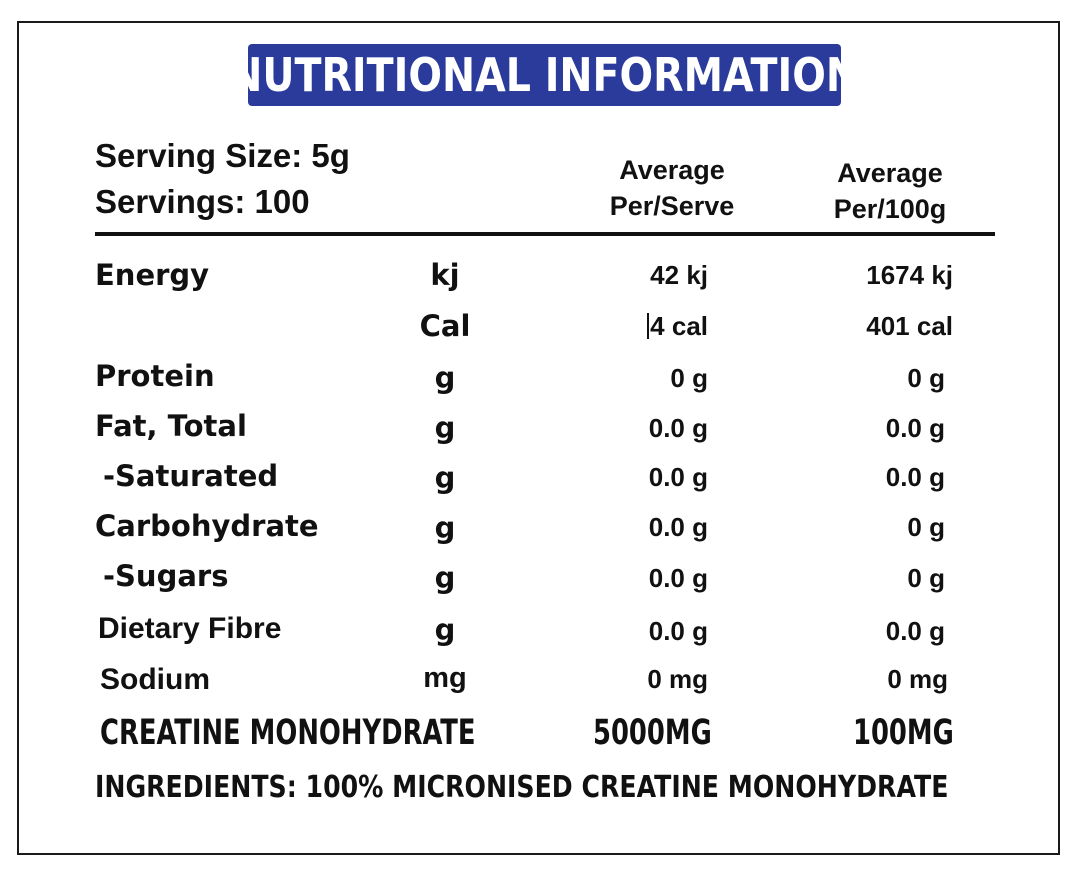 This screenshot has height=876, width=1080. What do you see at coordinates (678, 578) in the screenshot?
I see `row-value-sugars-per-serve: 0.0 g` at bounding box center [678, 578].